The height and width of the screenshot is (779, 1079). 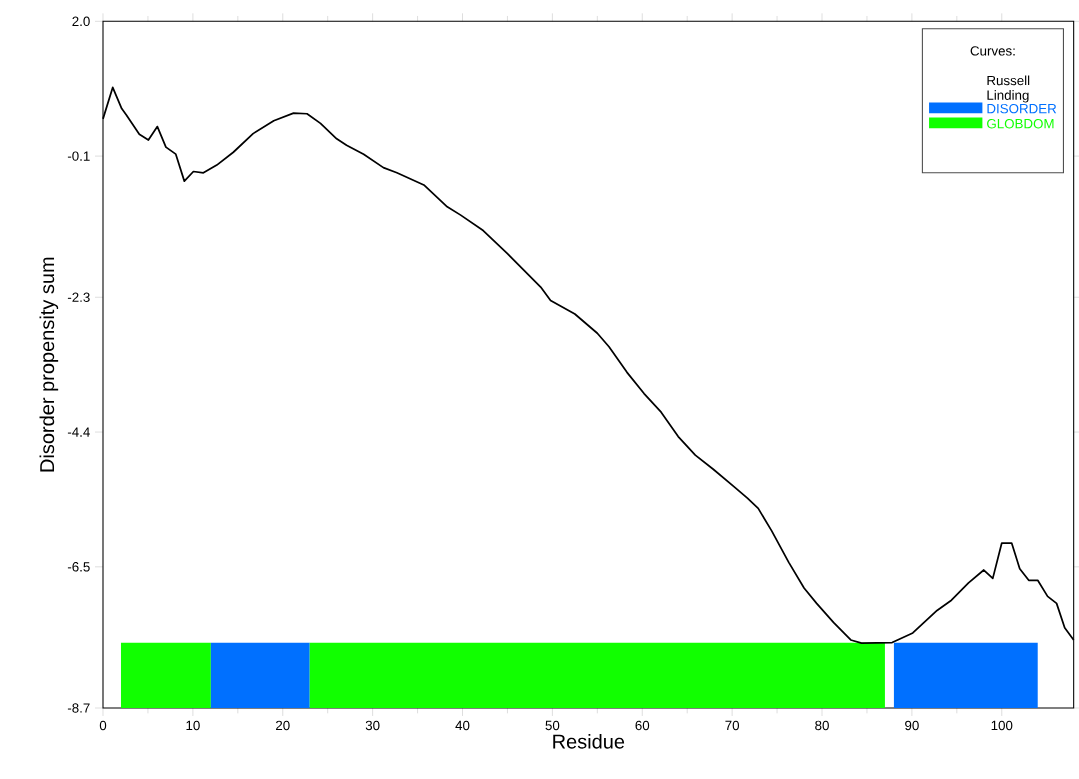 What do you see at coordinates (1002, 725) in the screenshot?
I see `x-tick-label: 100` at bounding box center [1002, 725].